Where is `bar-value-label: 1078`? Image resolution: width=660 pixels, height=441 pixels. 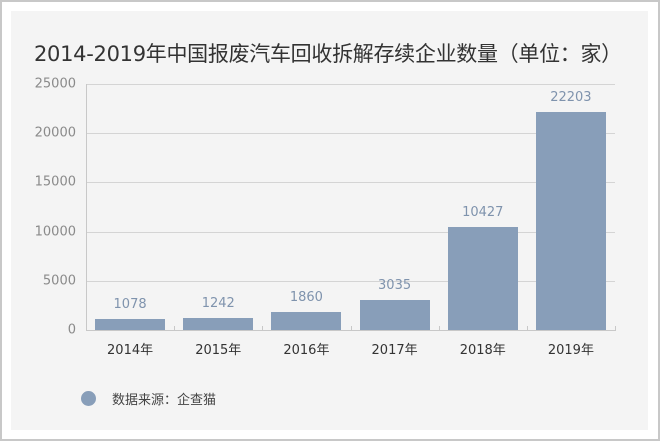
bar-value-label: 1078 is located at coordinates (130, 305).